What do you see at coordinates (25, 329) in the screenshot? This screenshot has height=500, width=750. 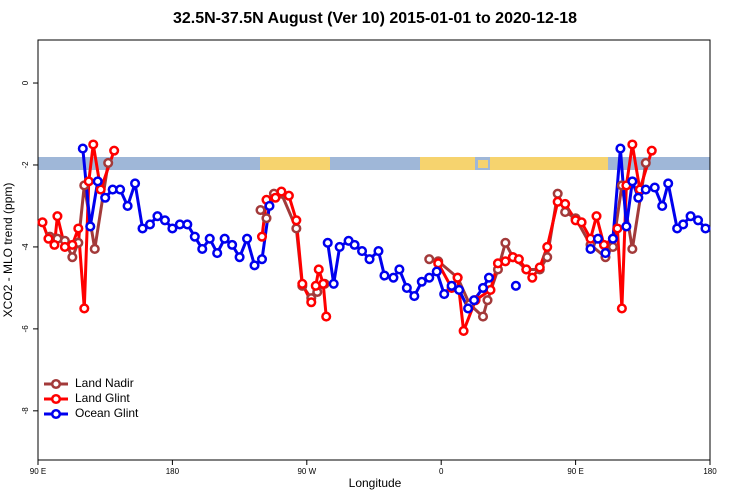 I see `y-tick-label: -6` at bounding box center [25, 329].